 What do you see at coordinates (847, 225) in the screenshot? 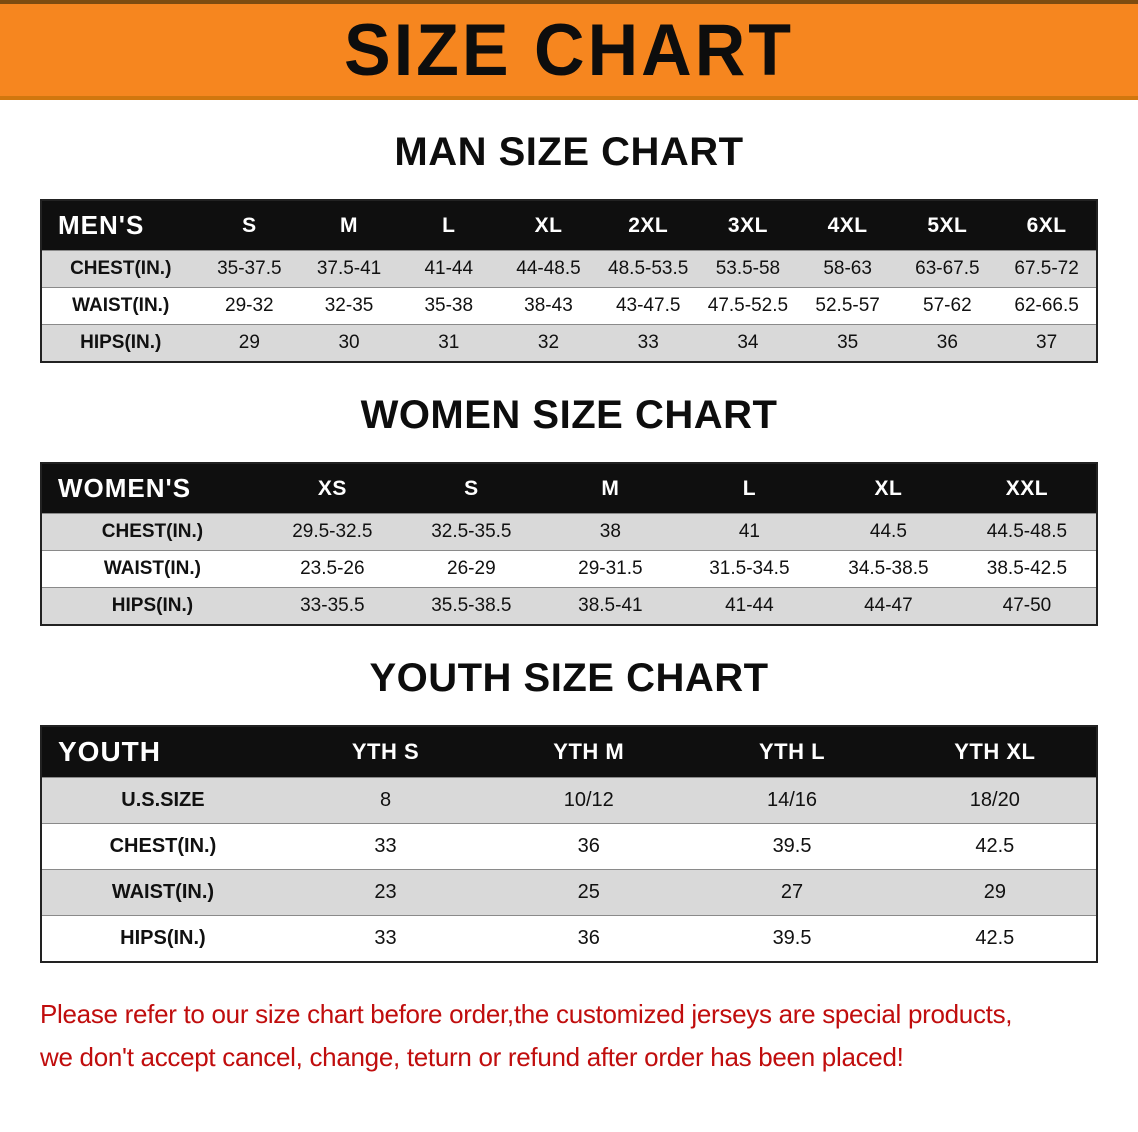
I see `size-header-cell: 4XL` at bounding box center [847, 225].